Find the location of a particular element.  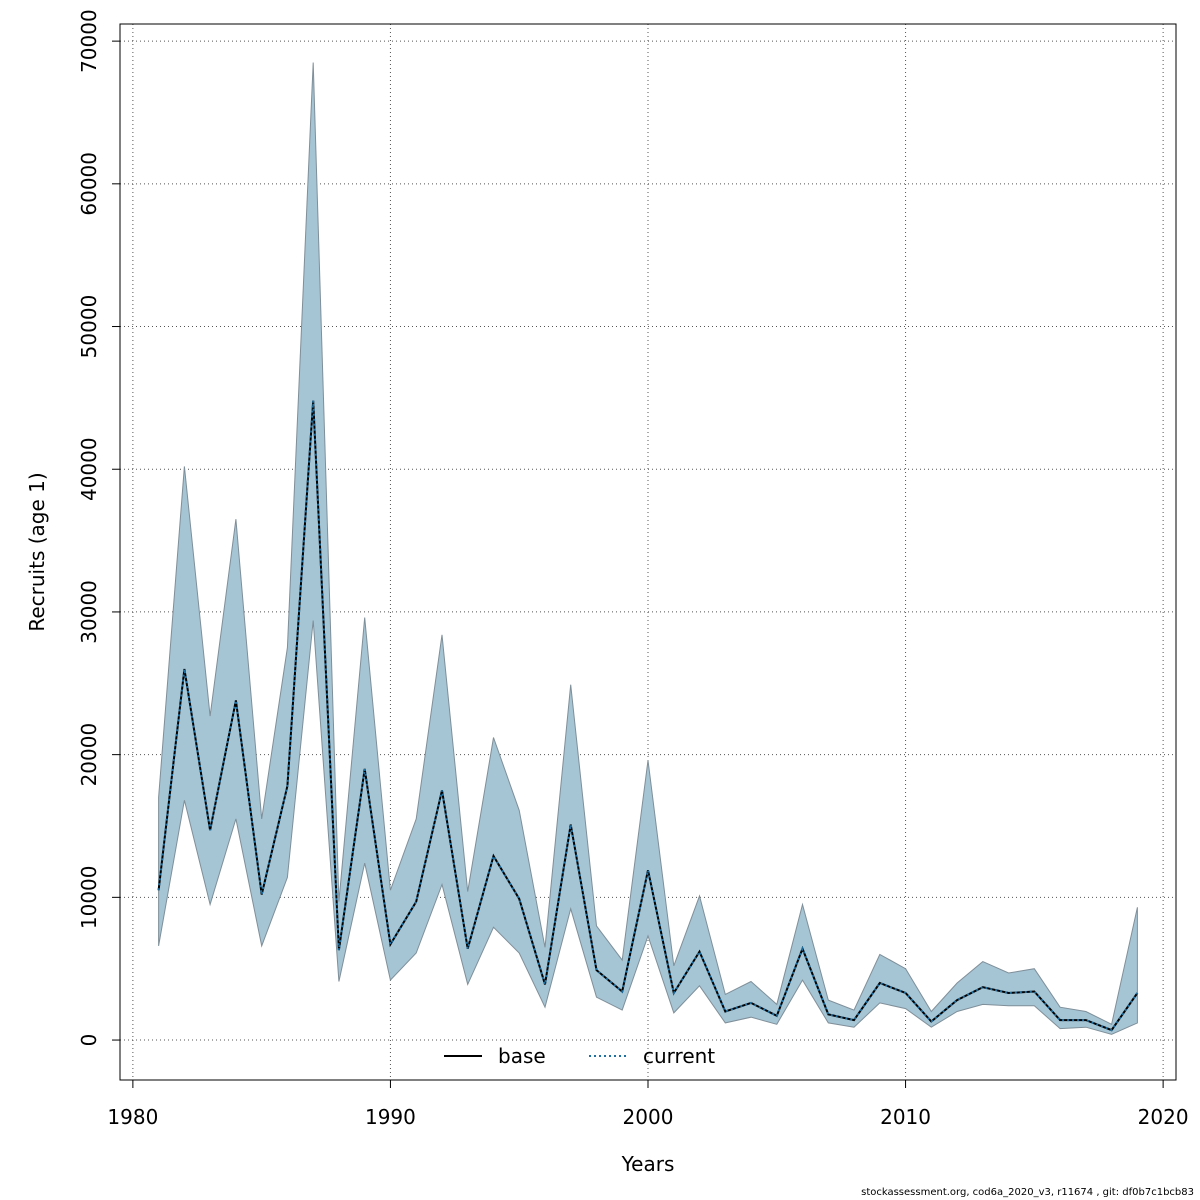

y-tick-label: 10000 is located at coordinates (89, 897).